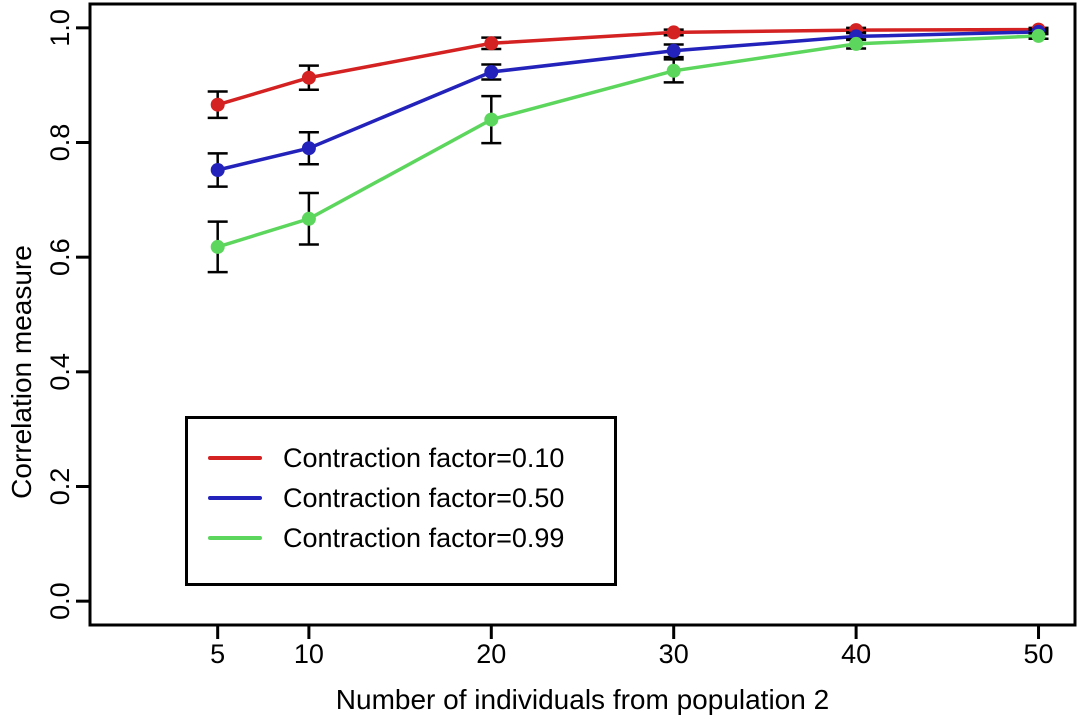  Describe the element at coordinates (632, 647) in the screenshot. I see `x-axis: 5 10 20 30 40 50` at that location.